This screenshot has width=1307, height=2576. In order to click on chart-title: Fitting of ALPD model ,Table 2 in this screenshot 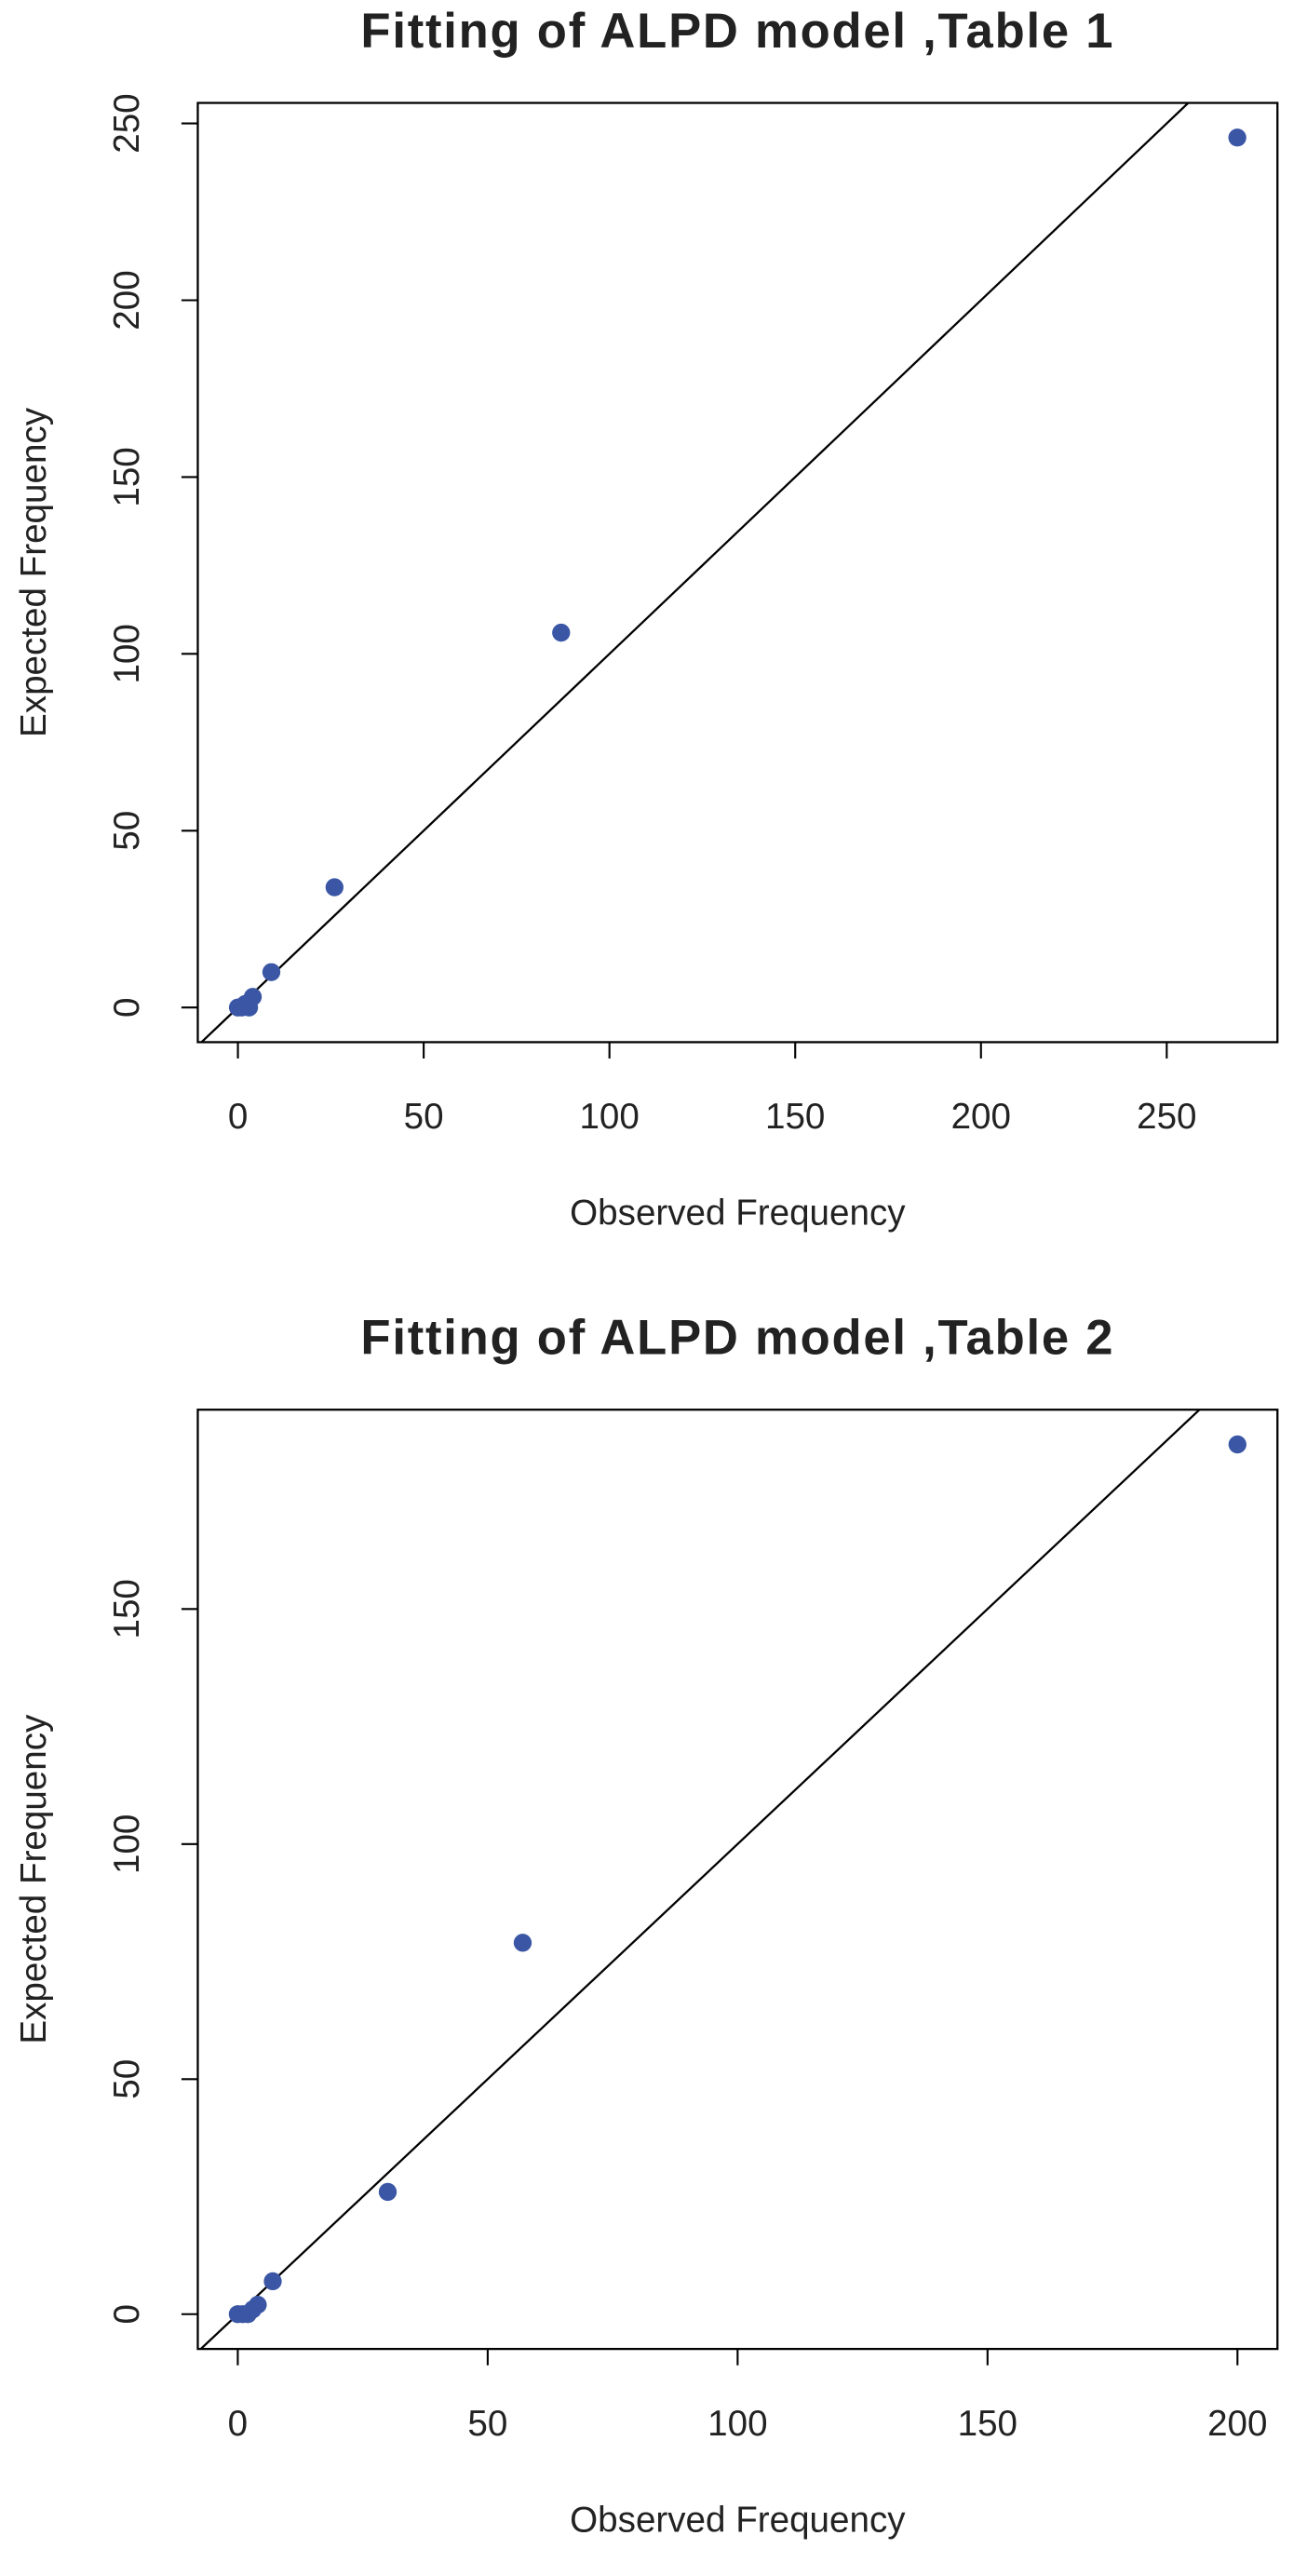, I will do `click(737, 1337)`.